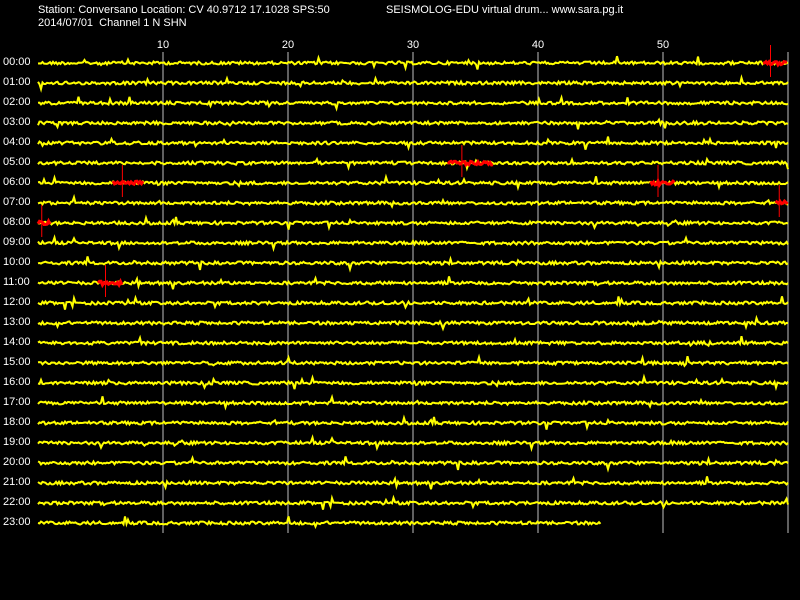 Image resolution: width=800 pixels, height=600 pixels. I want to click on minute-label: 10, so click(163, 45).